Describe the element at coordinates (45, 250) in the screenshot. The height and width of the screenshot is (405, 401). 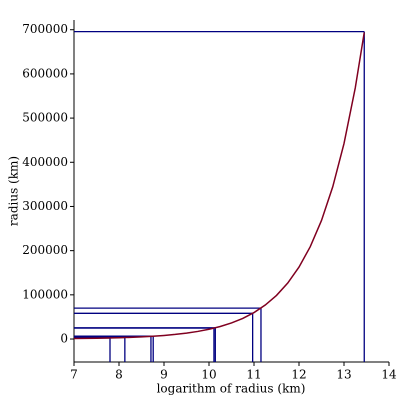
I see `y-tick-label: 200000` at that location.